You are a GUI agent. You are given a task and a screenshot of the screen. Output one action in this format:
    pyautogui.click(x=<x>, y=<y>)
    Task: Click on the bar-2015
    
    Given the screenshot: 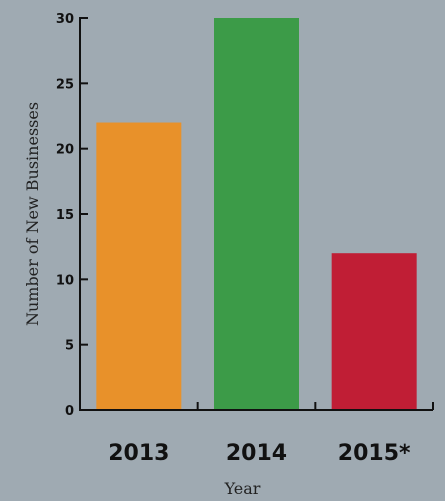 What is the action you would take?
    pyautogui.click(x=374, y=331)
    